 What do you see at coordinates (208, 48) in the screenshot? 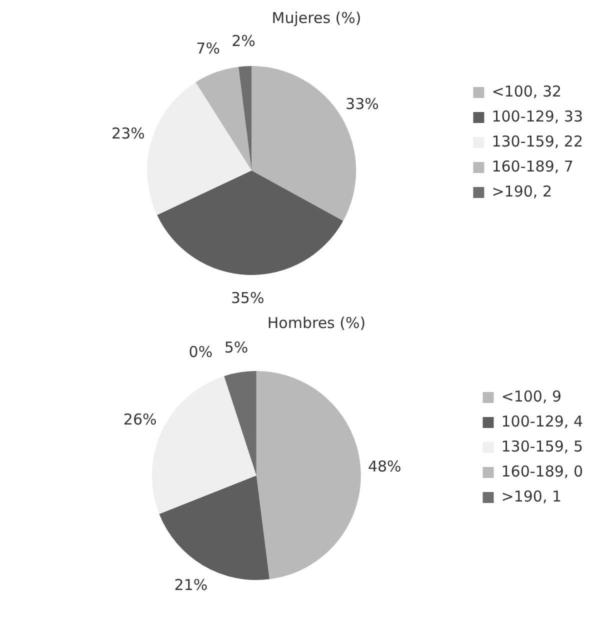
I see `data-label: 7%` at bounding box center [208, 48].